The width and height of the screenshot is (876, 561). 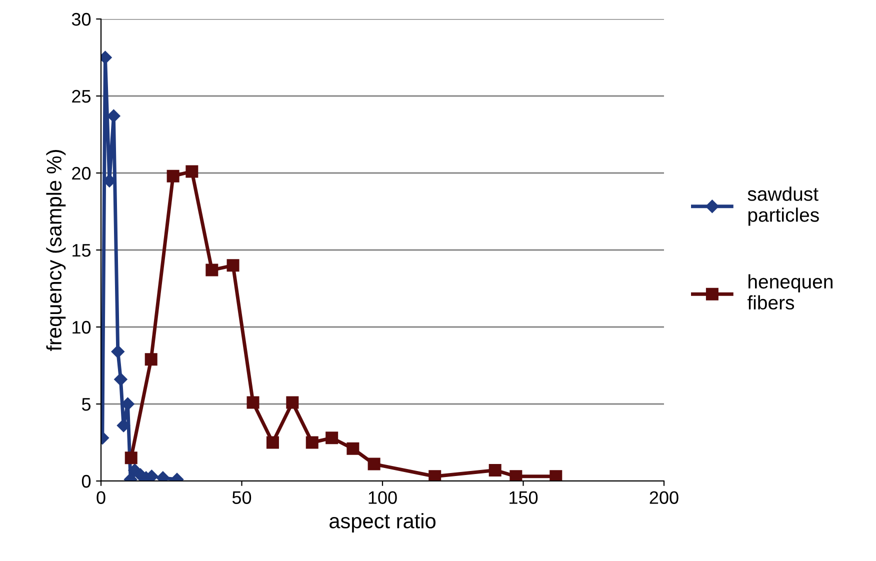 I want to click on y-tick-label: 0, so click(x=86, y=481).